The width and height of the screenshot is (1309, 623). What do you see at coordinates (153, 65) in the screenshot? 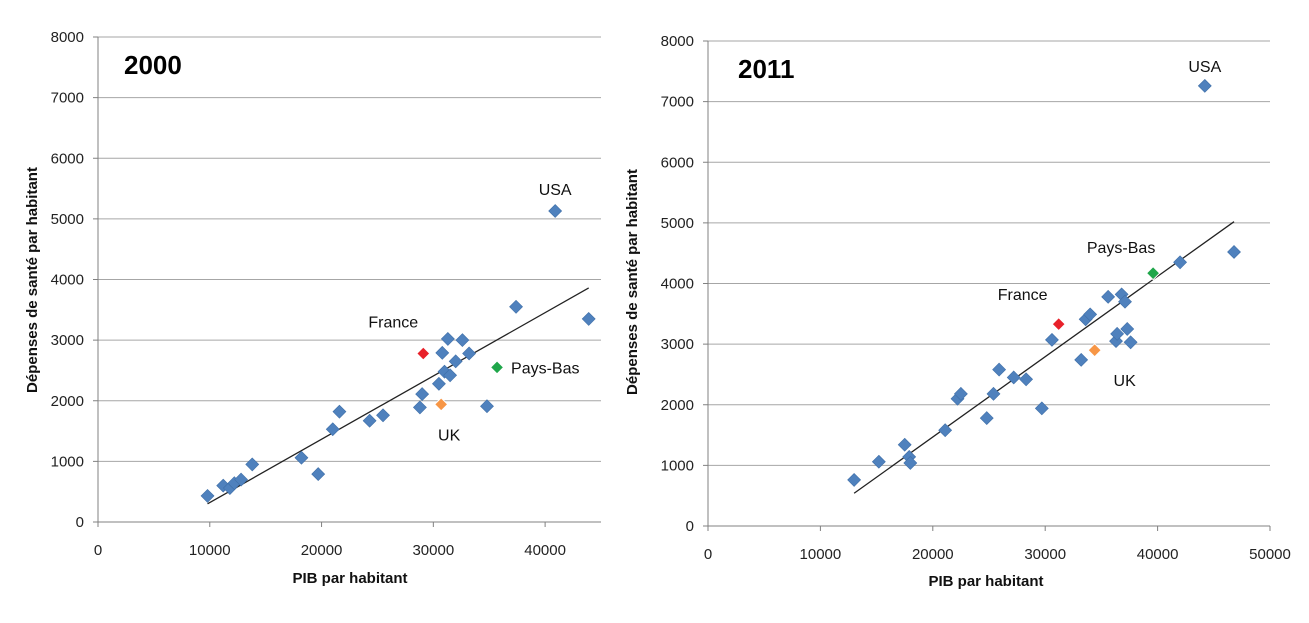
I see `chart-title: 2000` at bounding box center [153, 65].